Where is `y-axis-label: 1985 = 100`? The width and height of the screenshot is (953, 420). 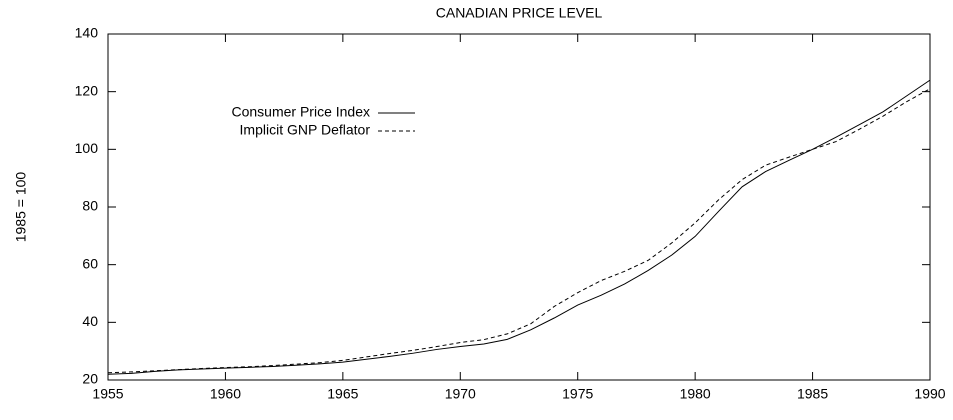
y-axis-label: 1985 = 100 is located at coordinates (21, 207).